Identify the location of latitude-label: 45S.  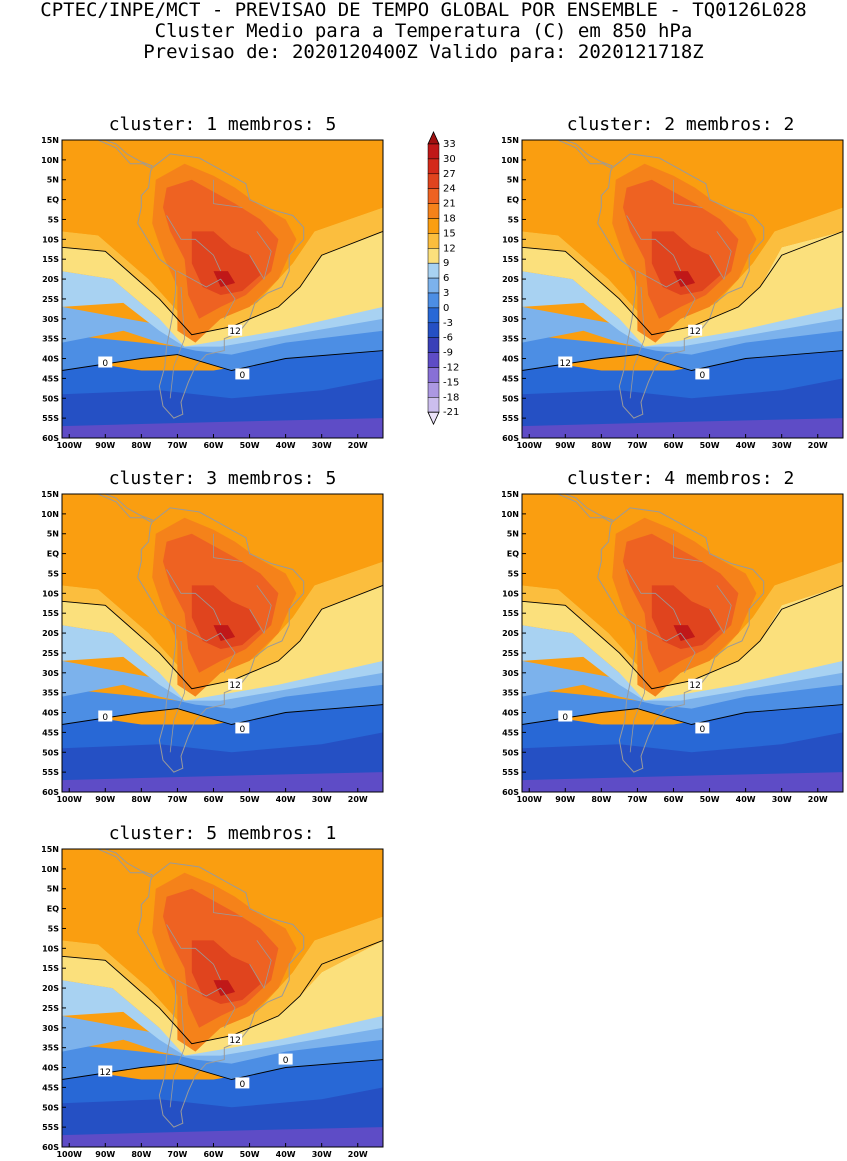
(50, 1087).